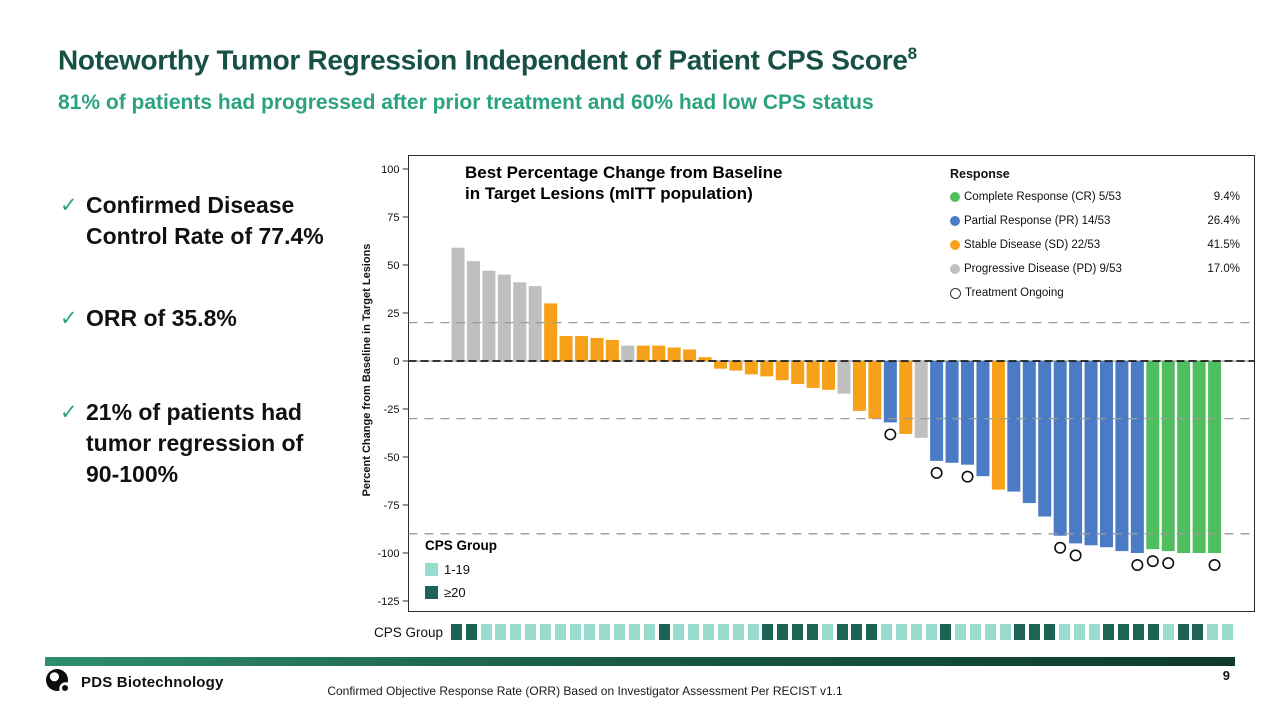  Describe the element at coordinates (392, 410) in the screenshot. I see `y-tick-label: -25` at that location.